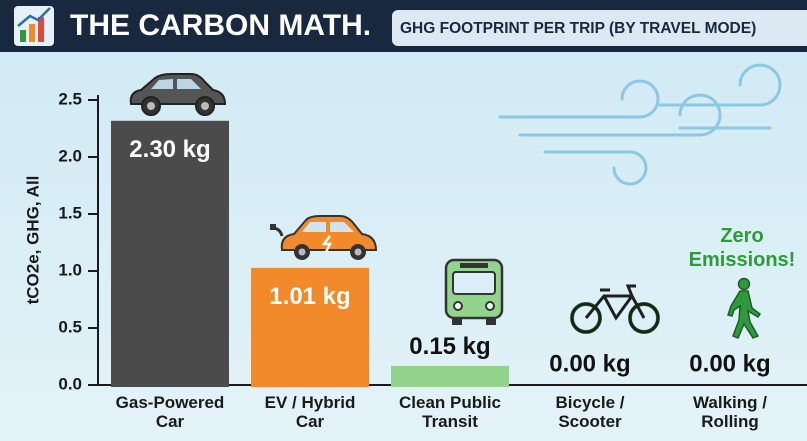 This screenshot has width=807, height=441. I want to click on value-label: 1.01 kg, so click(309, 296).